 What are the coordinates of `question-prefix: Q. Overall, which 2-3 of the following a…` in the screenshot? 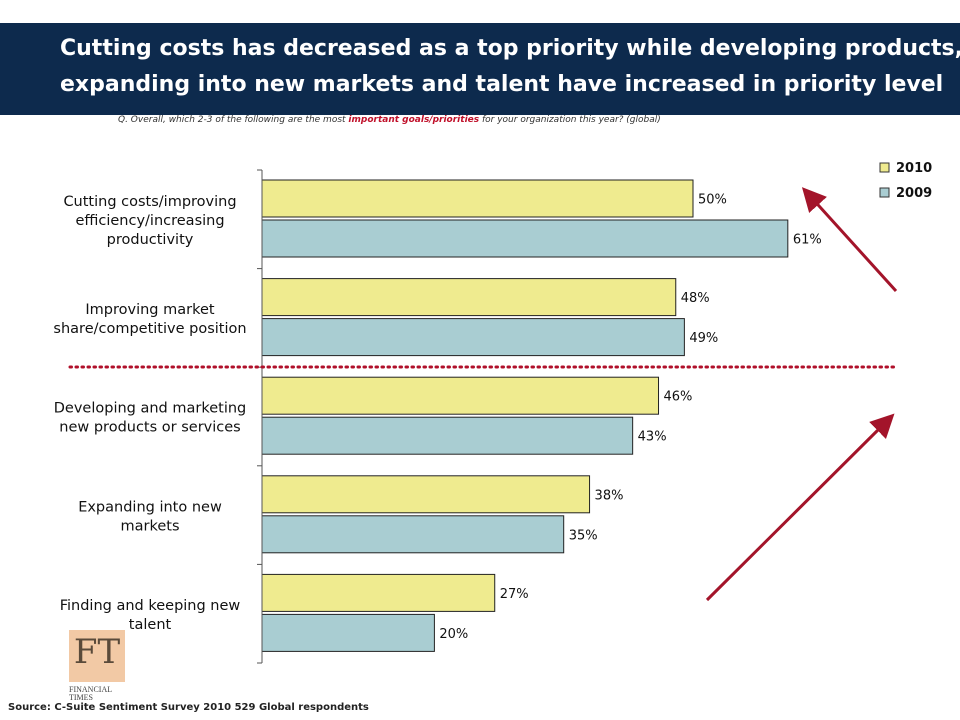 It's located at (233, 120).